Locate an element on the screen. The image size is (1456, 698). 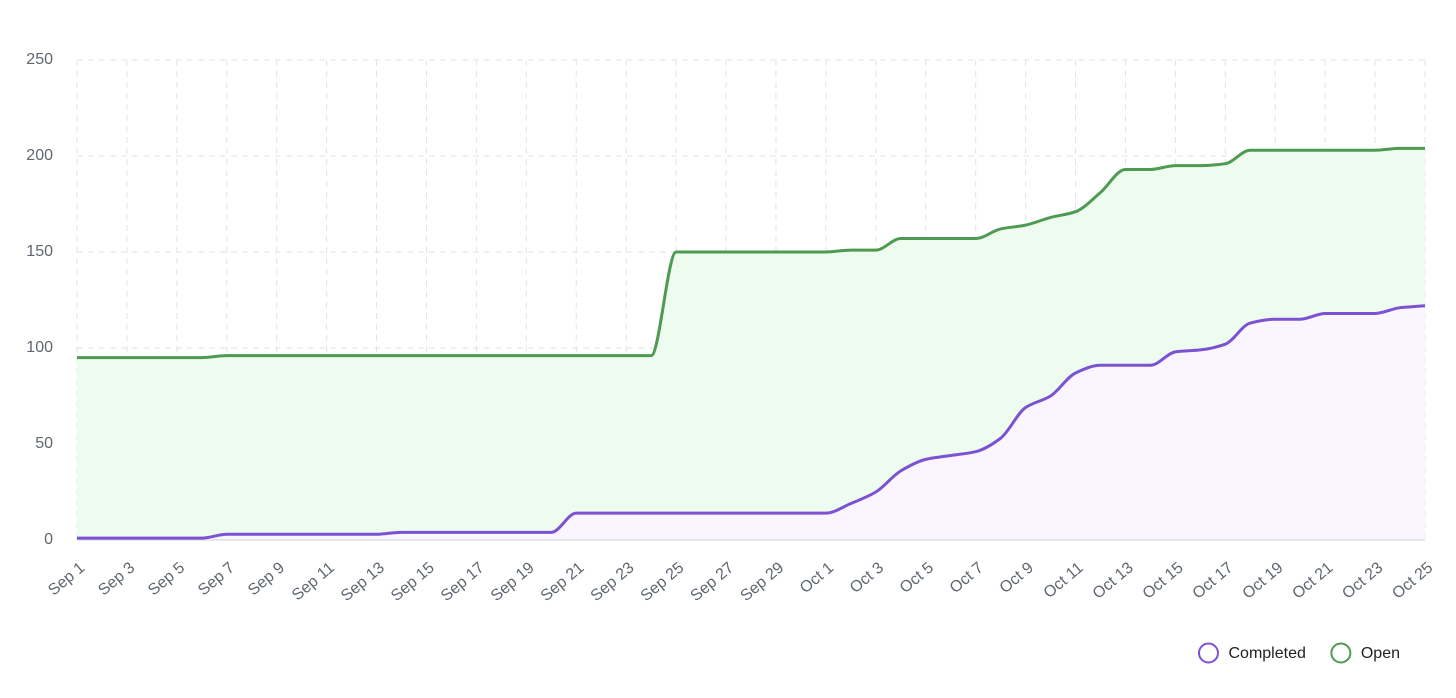
y-tick-label: 0 is located at coordinates (48, 539).